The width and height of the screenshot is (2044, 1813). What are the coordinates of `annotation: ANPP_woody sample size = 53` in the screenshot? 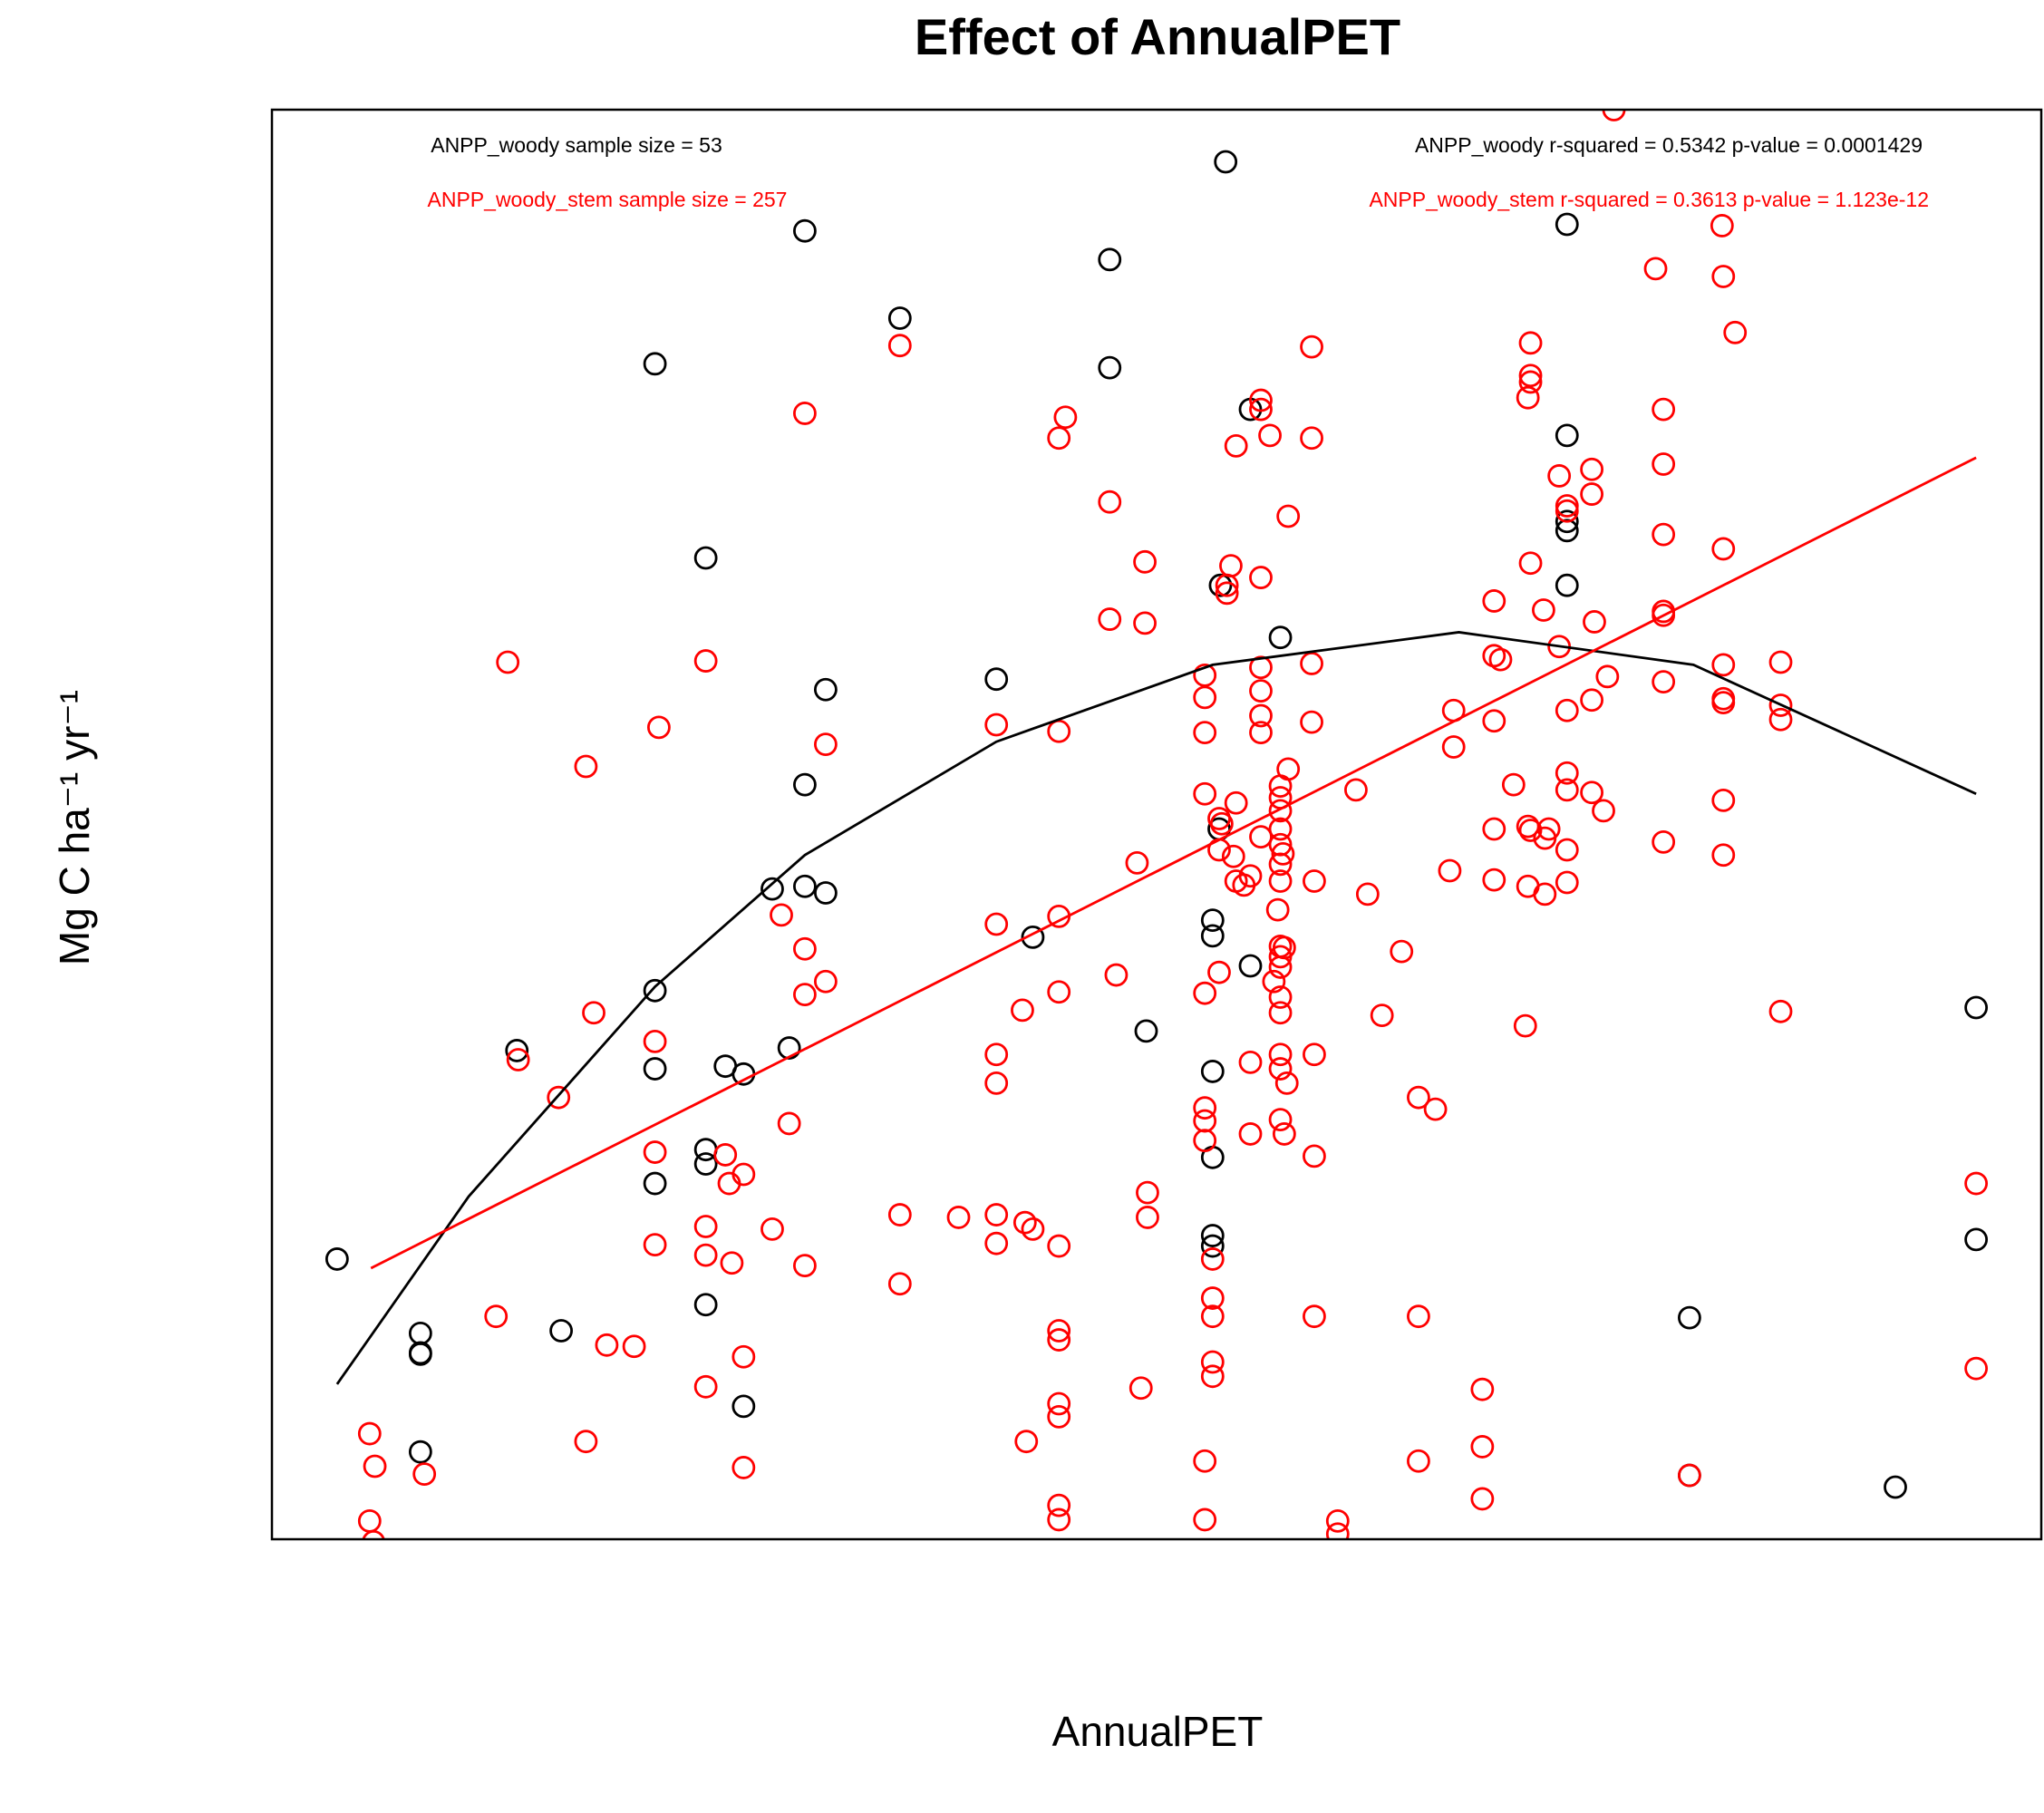 It's located at (576, 145).